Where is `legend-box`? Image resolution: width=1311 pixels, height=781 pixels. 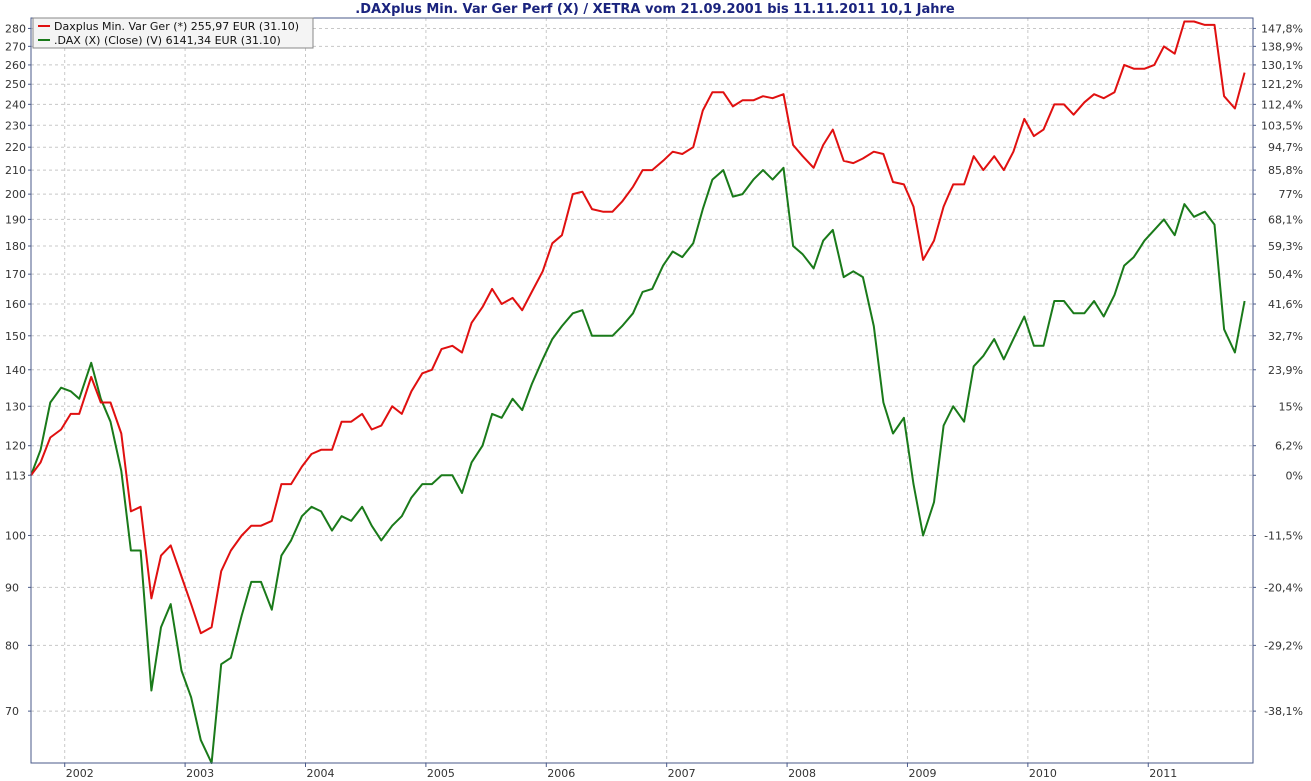 legend-box is located at coordinates (173, 33).